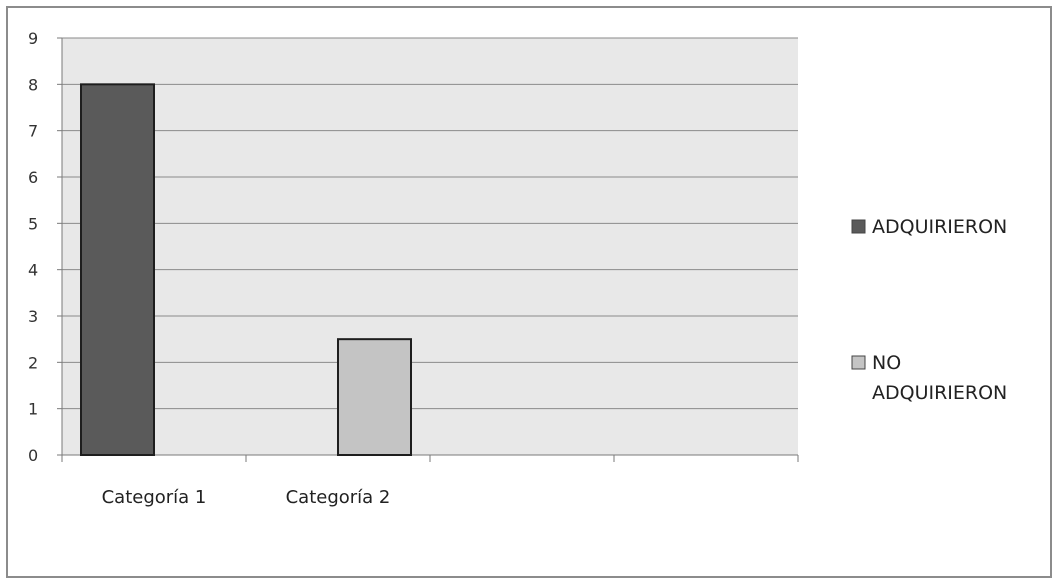 The image size is (1054, 580). I want to click on y-tick-label: 0, so click(33, 455).